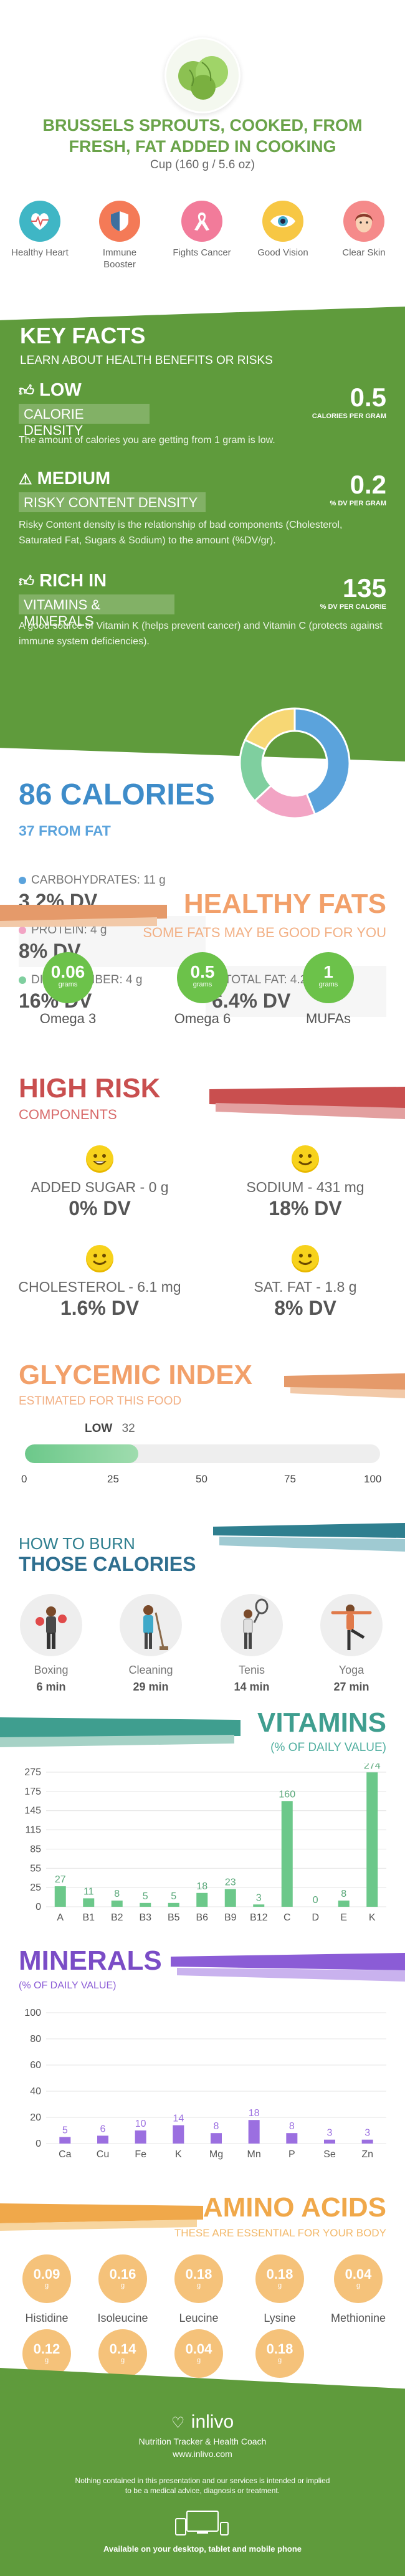 The width and height of the screenshot is (405, 2576). I want to click on burn-cleaning: Cleaning 29 min, so click(150, 1644).